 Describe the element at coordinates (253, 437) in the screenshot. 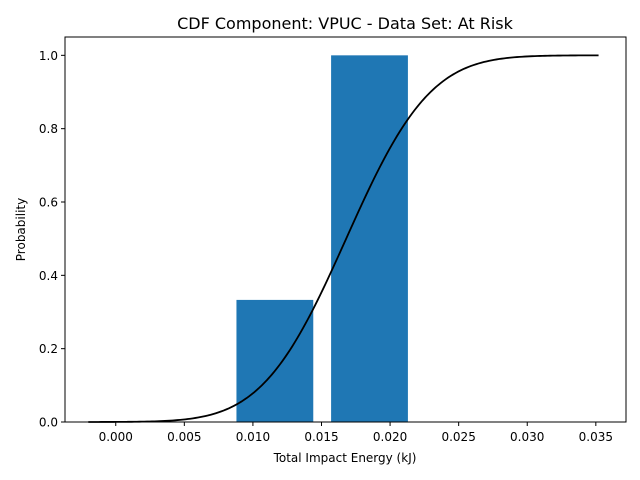

I see `x-tick-label: 0.010` at that location.